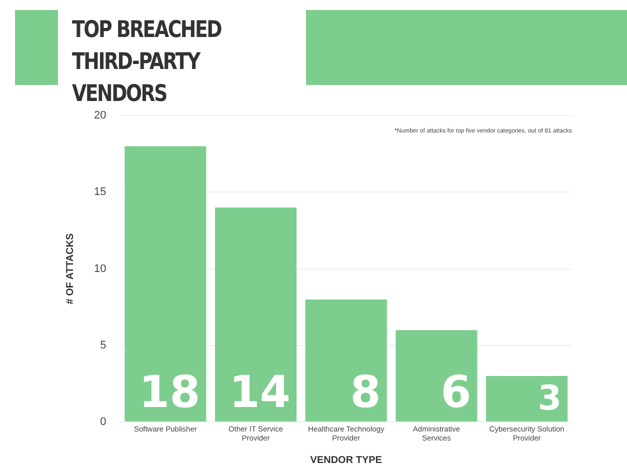 The image size is (627, 470). Describe the element at coordinates (103, 422) in the screenshot. I see `y-tick-label: 0` at that location.